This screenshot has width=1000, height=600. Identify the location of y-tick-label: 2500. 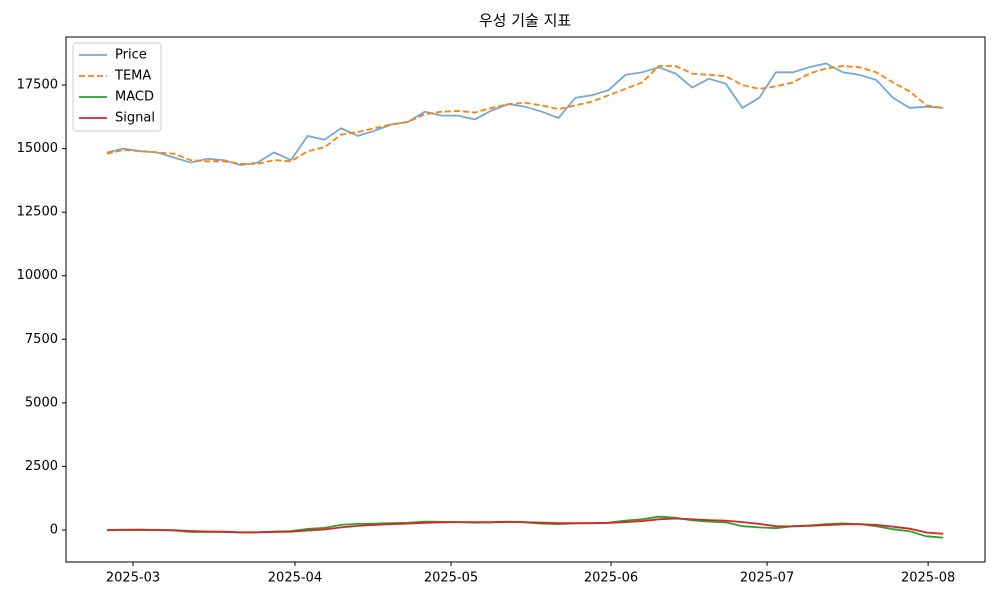
(41, 466).